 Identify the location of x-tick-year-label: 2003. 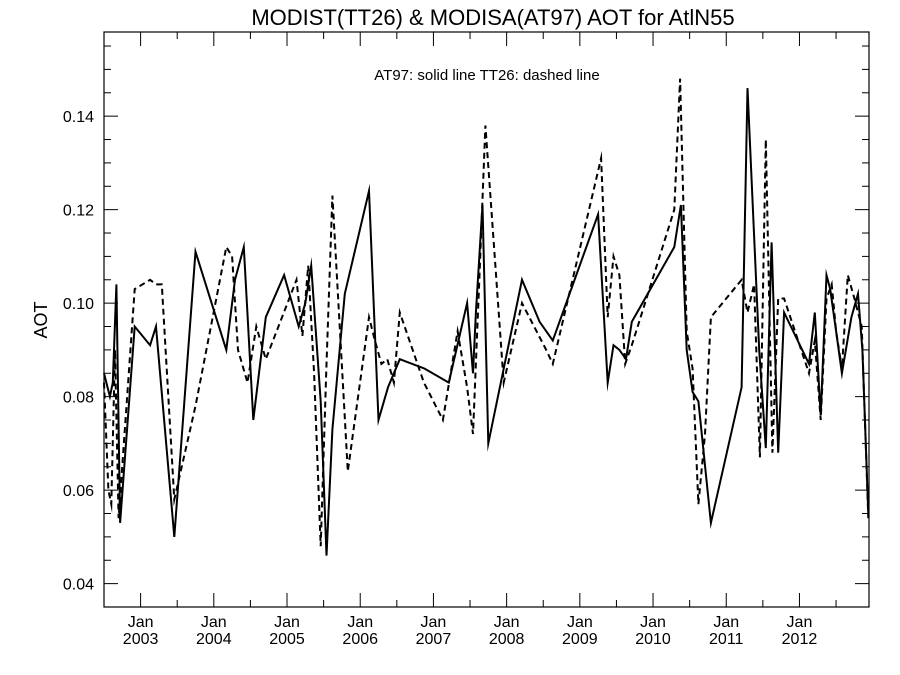
(141, 639).